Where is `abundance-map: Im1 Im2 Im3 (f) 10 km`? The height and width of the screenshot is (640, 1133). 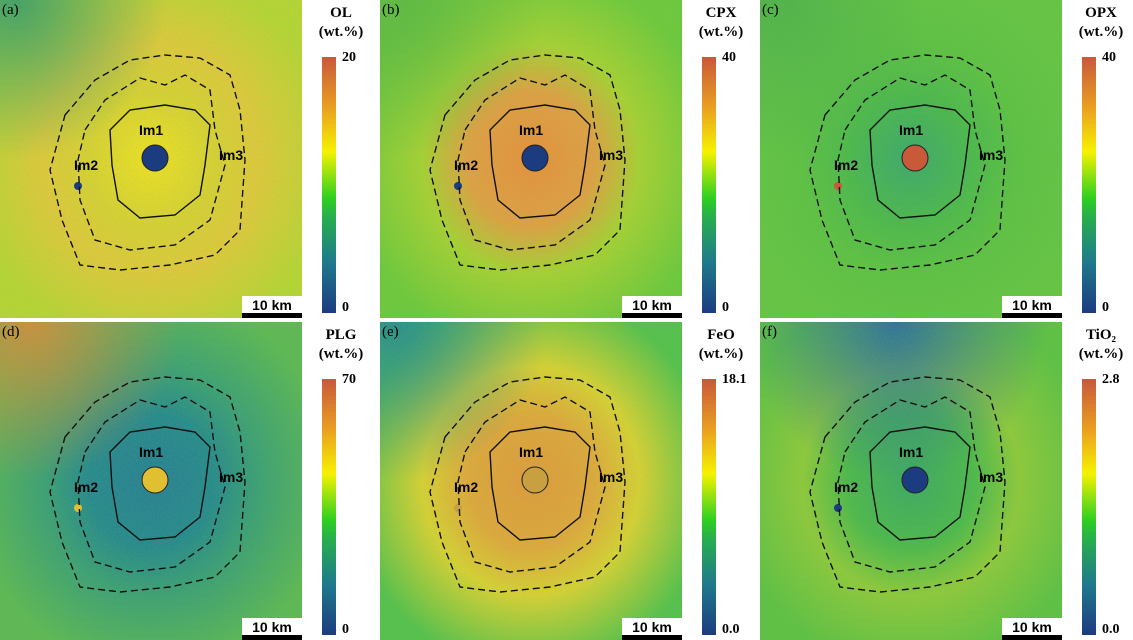
abundance-map: Im1 Im2 Im3 (f) 10 km is located at coordinates (911, 481).